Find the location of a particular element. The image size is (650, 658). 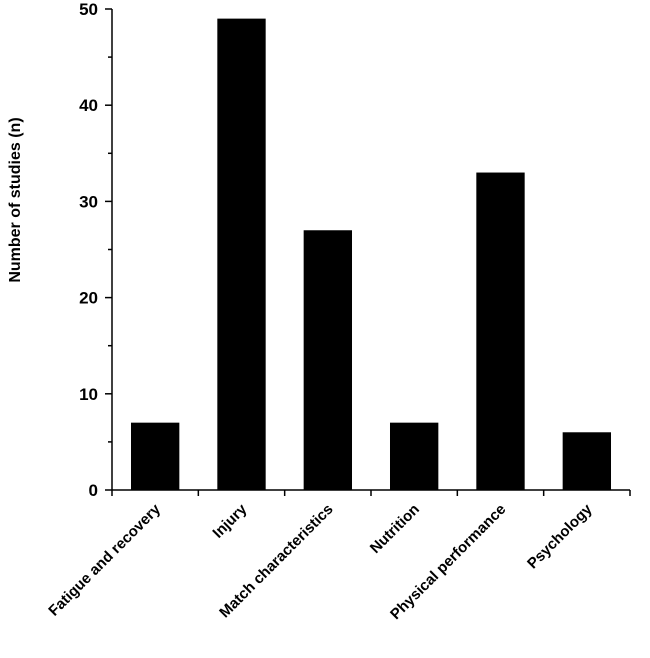

y-tick-label: 10 is located at coordinates (88, 394).